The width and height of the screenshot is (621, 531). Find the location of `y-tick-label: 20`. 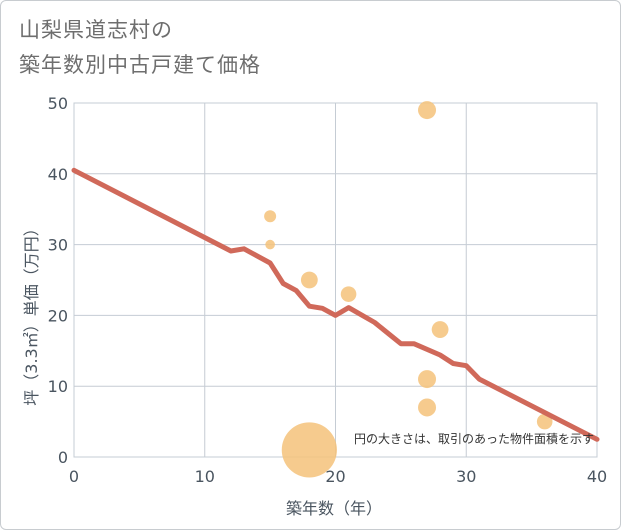

y-tick-label: 20 is located at coordinates (58, 315).